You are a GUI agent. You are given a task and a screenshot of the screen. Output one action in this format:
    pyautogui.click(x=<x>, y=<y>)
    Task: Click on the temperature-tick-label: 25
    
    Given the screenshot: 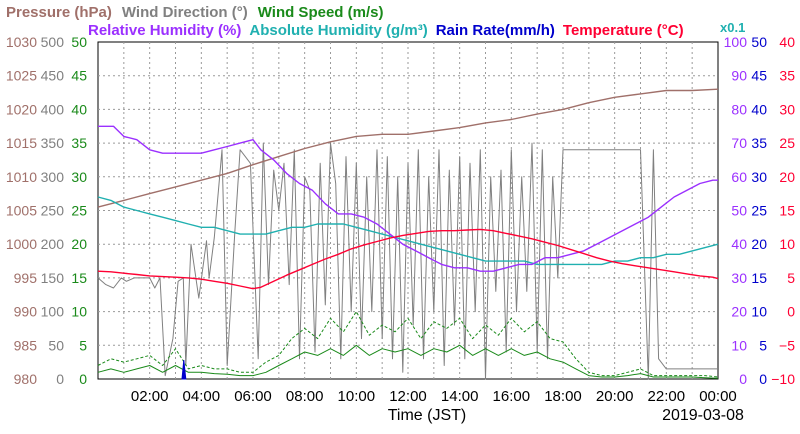 What is the action you would take?
    pyautogui.click(x=787, y=143)
    